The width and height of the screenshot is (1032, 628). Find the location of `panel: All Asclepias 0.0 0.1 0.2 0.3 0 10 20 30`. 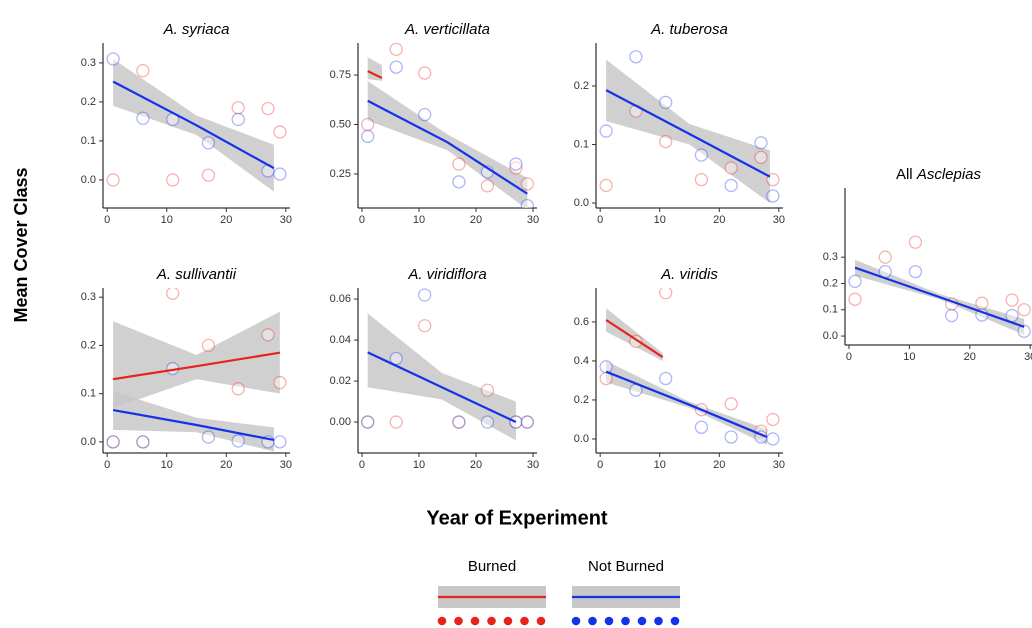

panel: All Asclepias 0.0 0.1 0.2 0.3 0 10 20 30 is located at coordinates (927, 264).